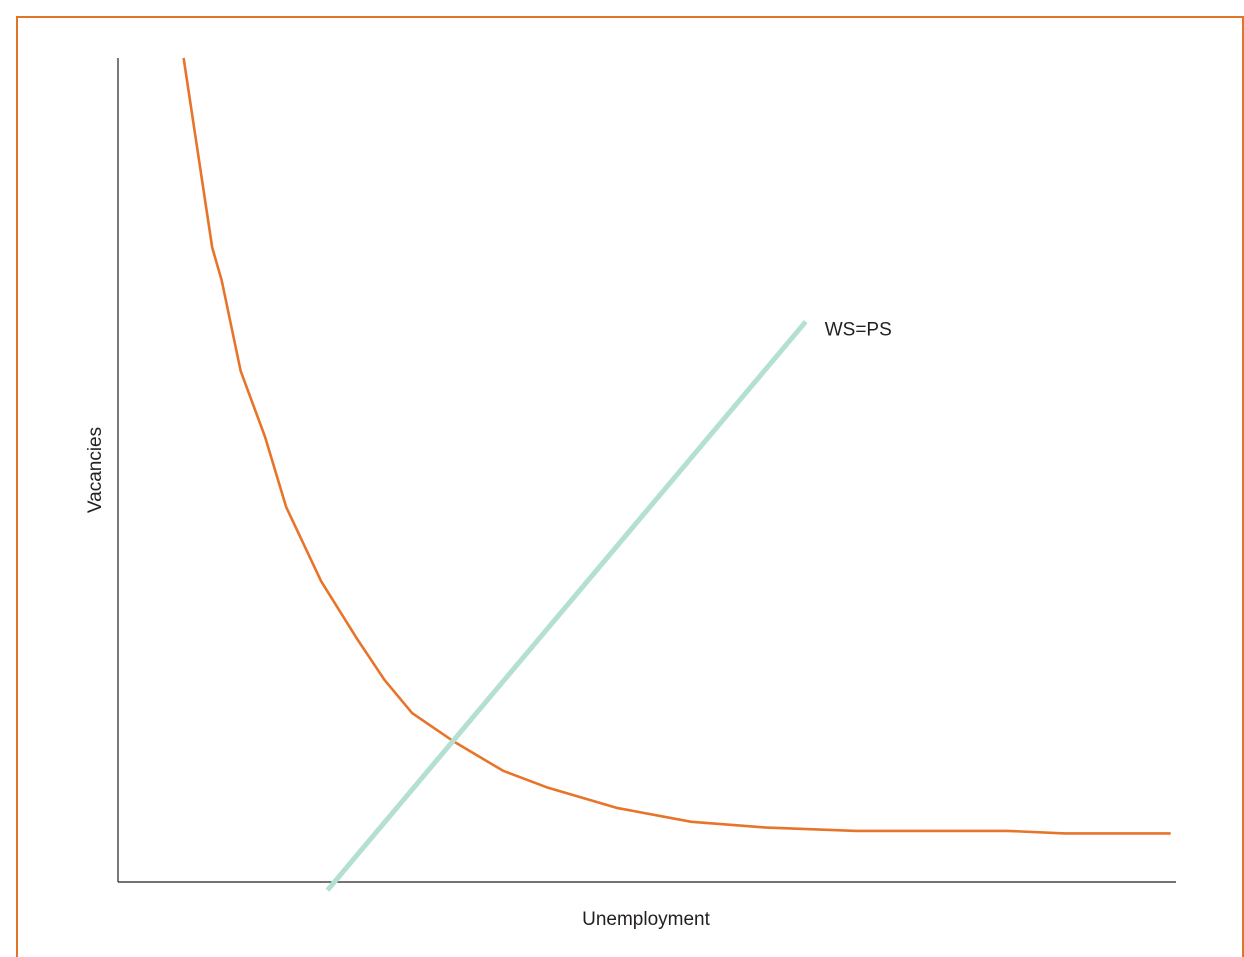 Image resolution: width=1244 pixels, height=957 pixels. I want to click on ws-ps-label: WS=PS, so click(858, 330).